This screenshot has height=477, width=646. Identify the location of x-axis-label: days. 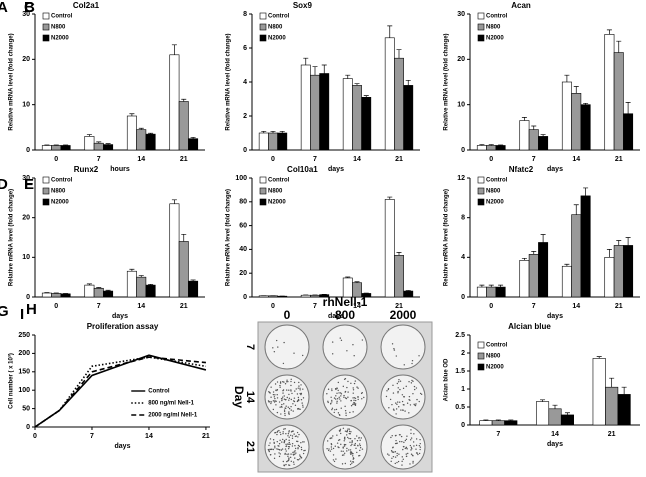
(555, 316).